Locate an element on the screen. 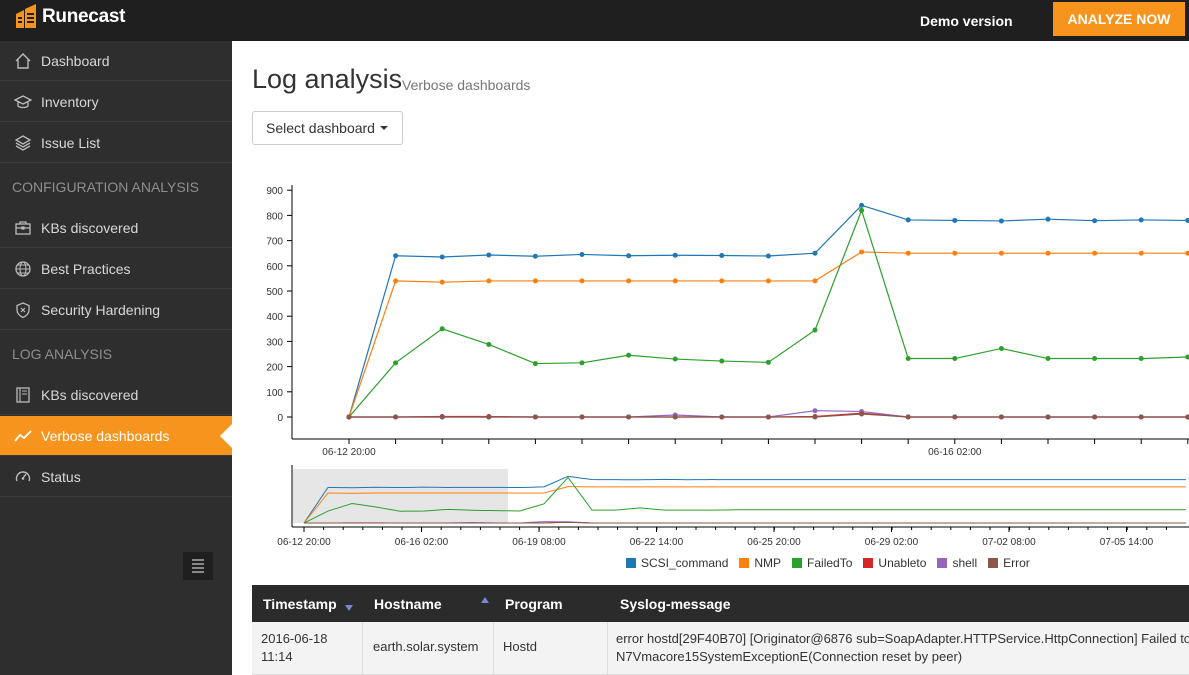  sort-asc-icon is located at coordinates (485, 600).